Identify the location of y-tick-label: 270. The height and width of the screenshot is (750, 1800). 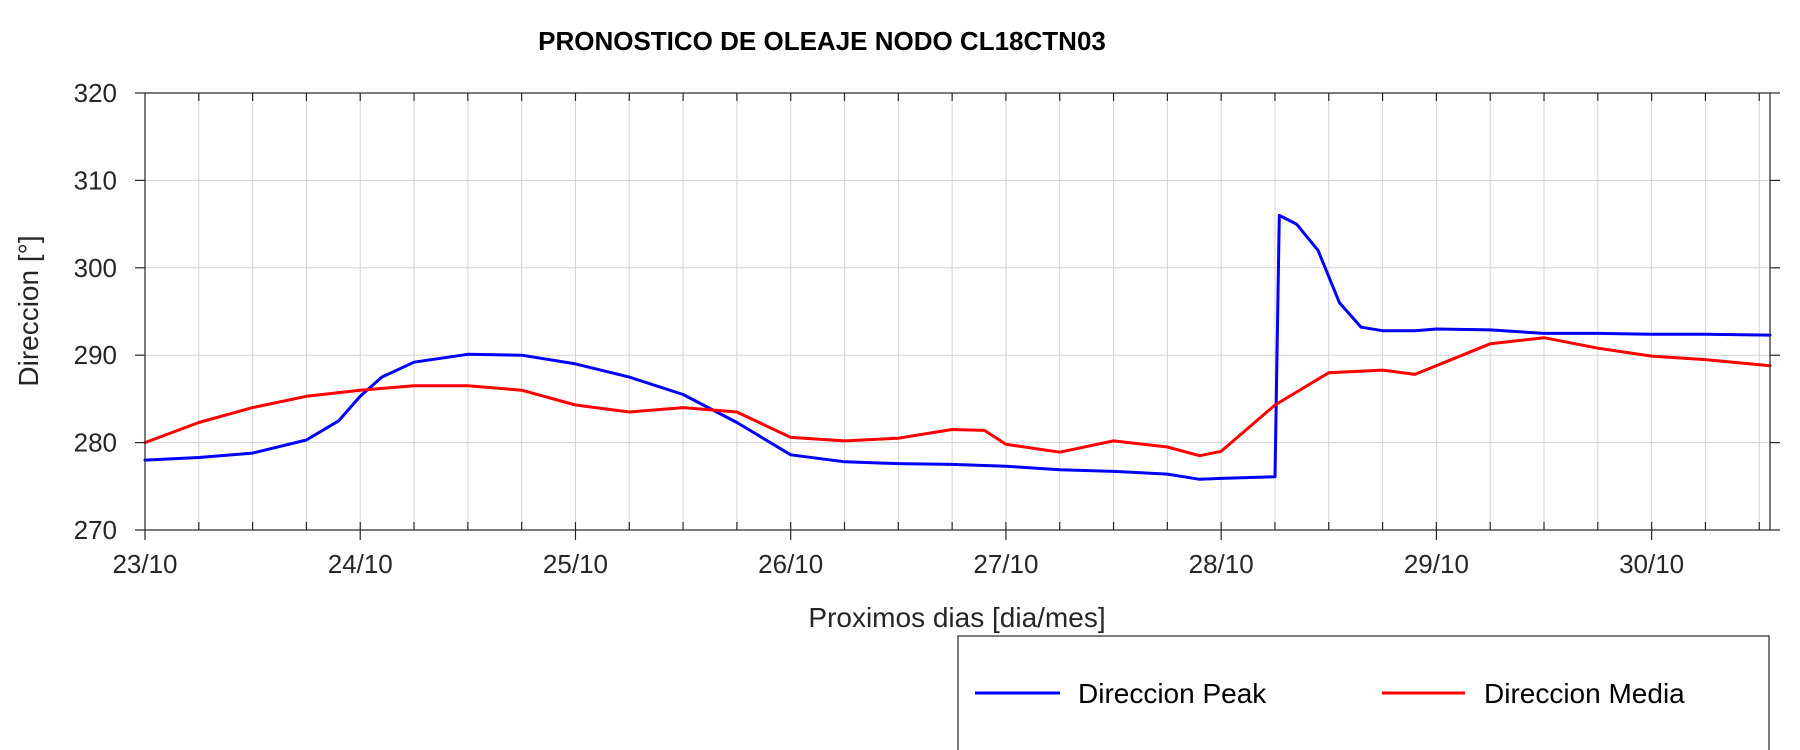
(95, 530).